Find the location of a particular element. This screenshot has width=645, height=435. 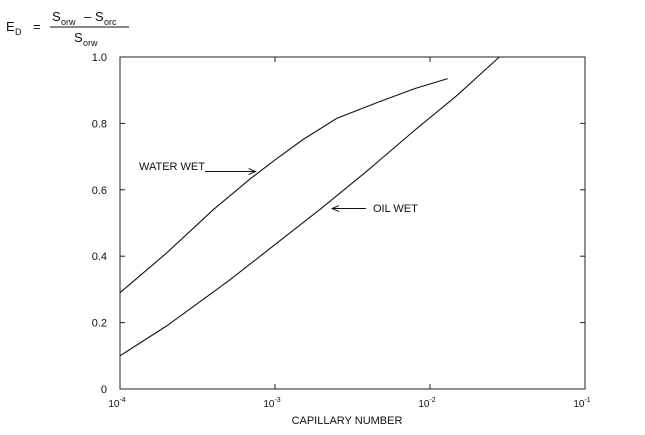

formula-denominator-subscript: orw is located at coordinates (90, 43).